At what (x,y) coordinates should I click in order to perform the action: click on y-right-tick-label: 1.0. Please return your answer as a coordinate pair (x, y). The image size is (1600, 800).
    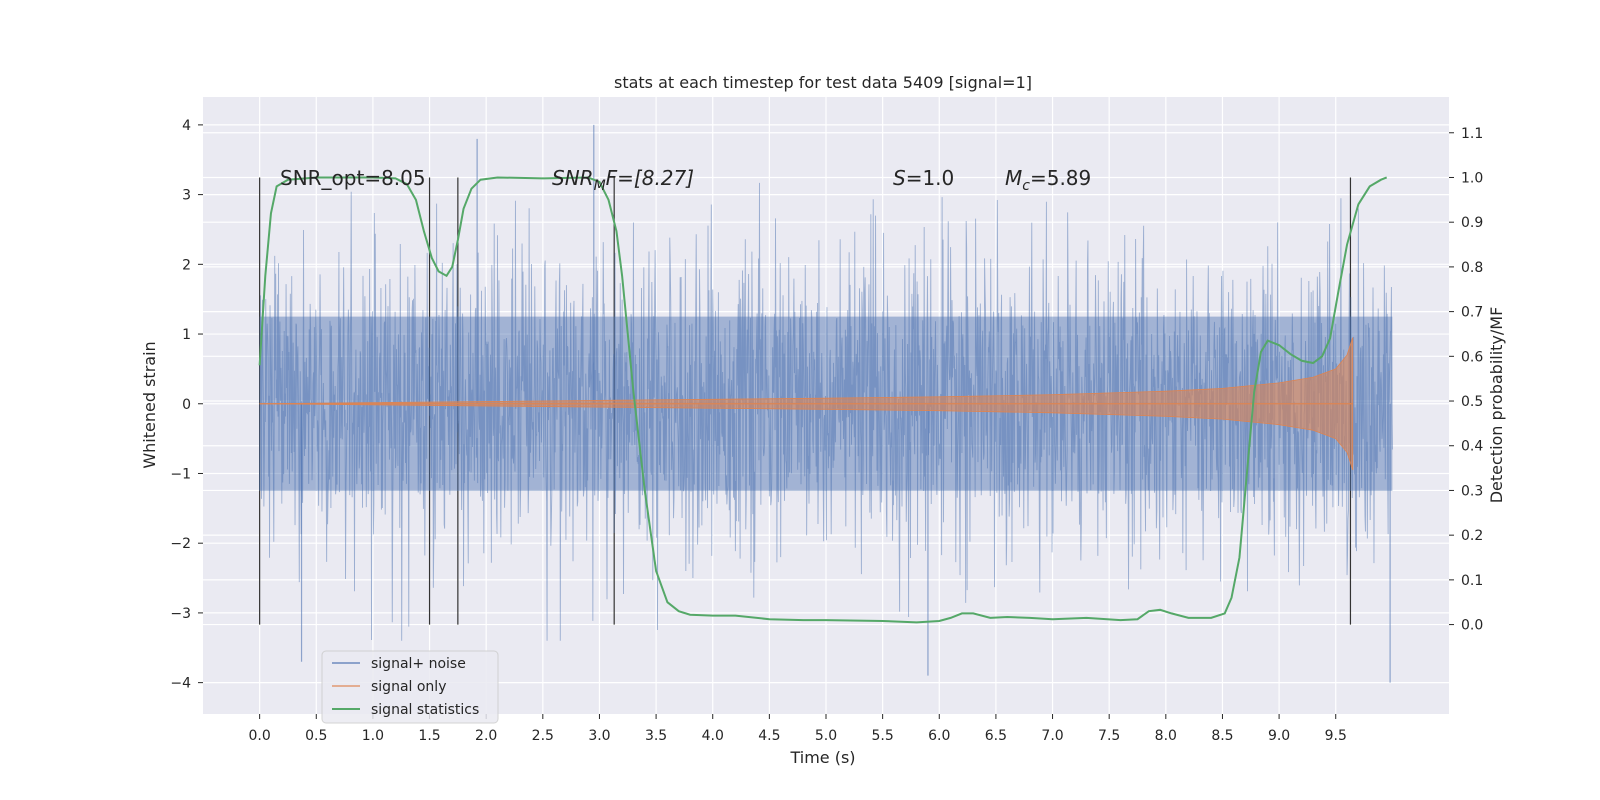
    Looking at the image, I should click on (1472, 178).